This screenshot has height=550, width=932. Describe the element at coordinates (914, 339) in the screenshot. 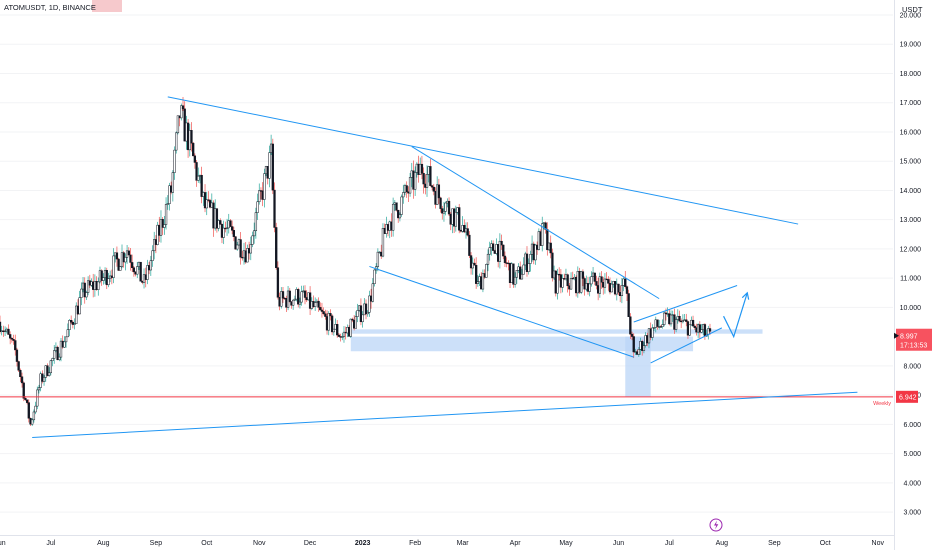

I see `last-price-badge` at that location.